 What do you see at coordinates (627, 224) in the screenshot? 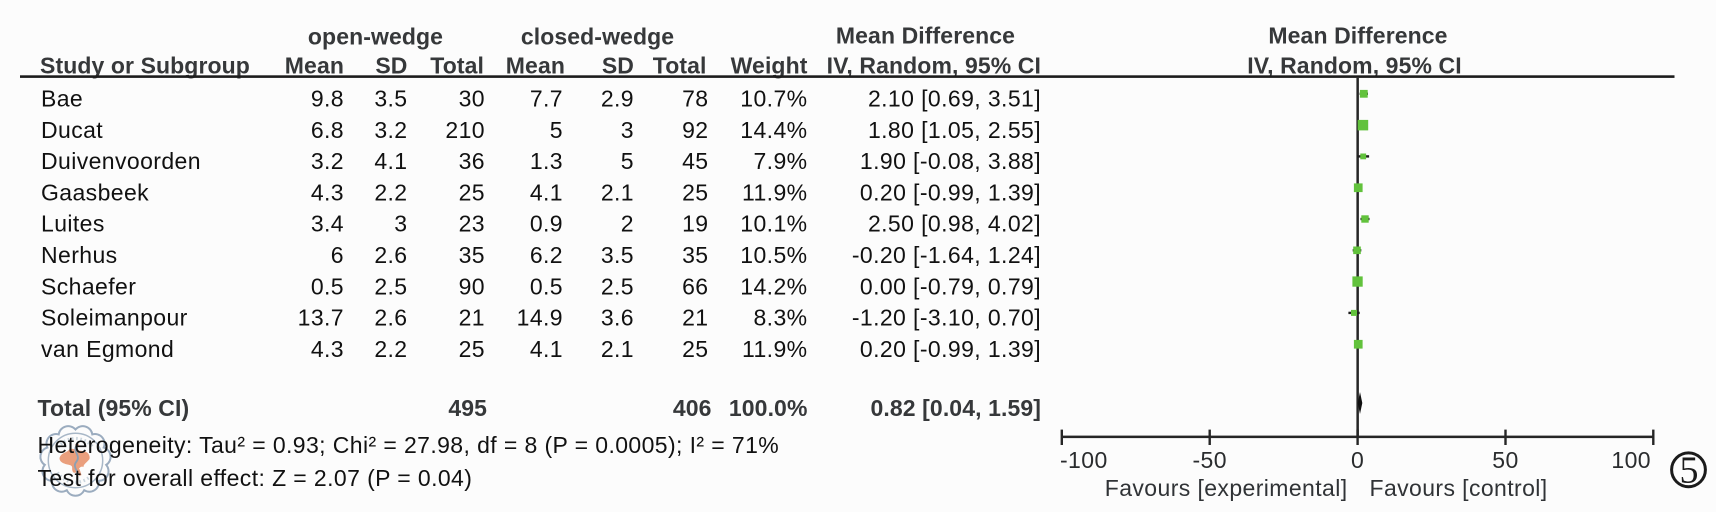
I see `svg-text: 2` at bounding box center [627, 224].